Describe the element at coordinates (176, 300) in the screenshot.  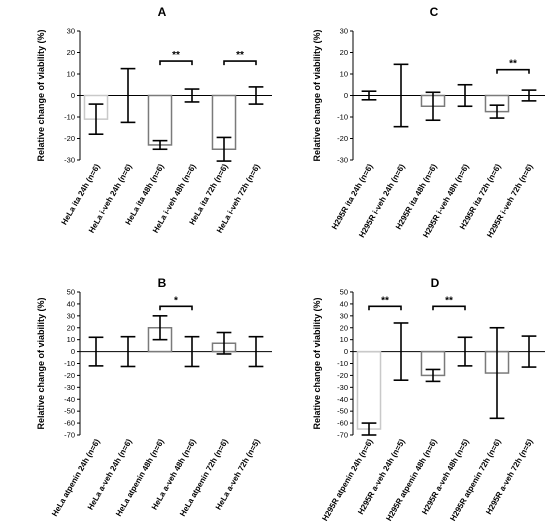
I see `significance-label: *` at that location.